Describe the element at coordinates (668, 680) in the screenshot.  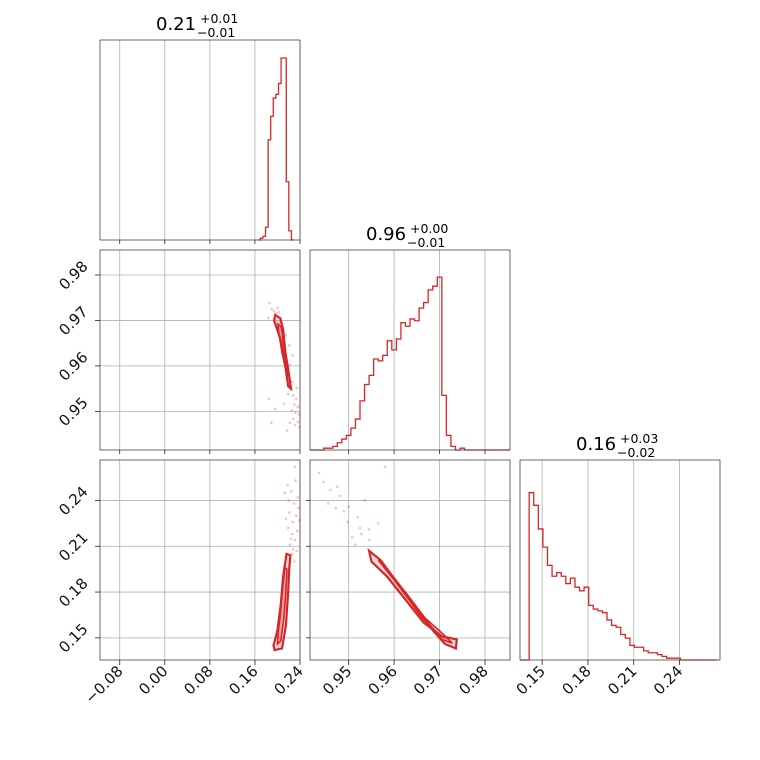
I see `x-tick-label: 0.24` at that location.